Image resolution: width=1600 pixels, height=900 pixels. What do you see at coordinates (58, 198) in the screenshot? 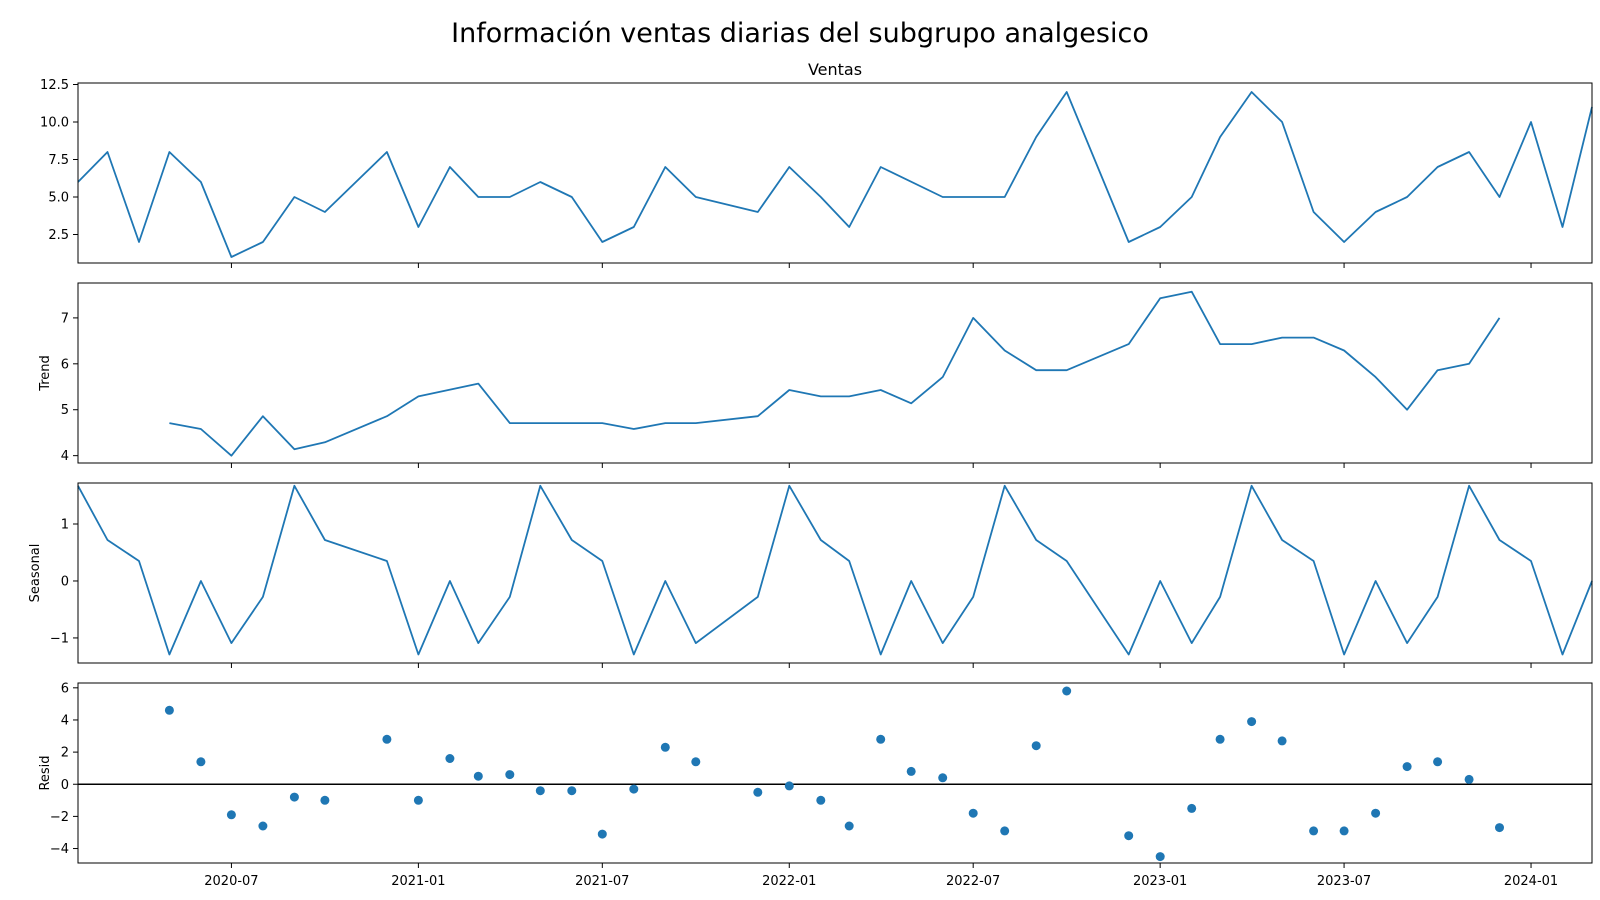
I see `ventas-ytick-label: 5.0` at bounding box center [58, 198].